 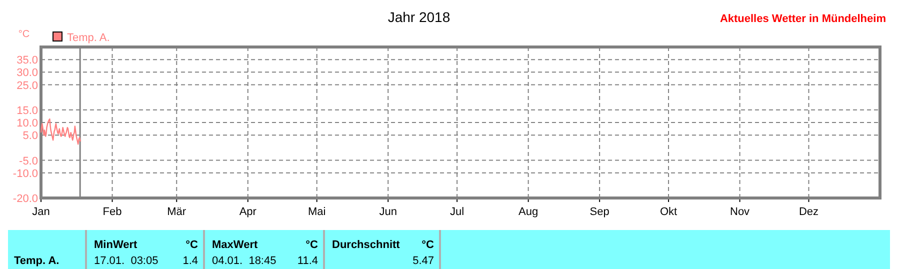 I want to click on y-tick-label: -20.0, so click(x=25, y=199).